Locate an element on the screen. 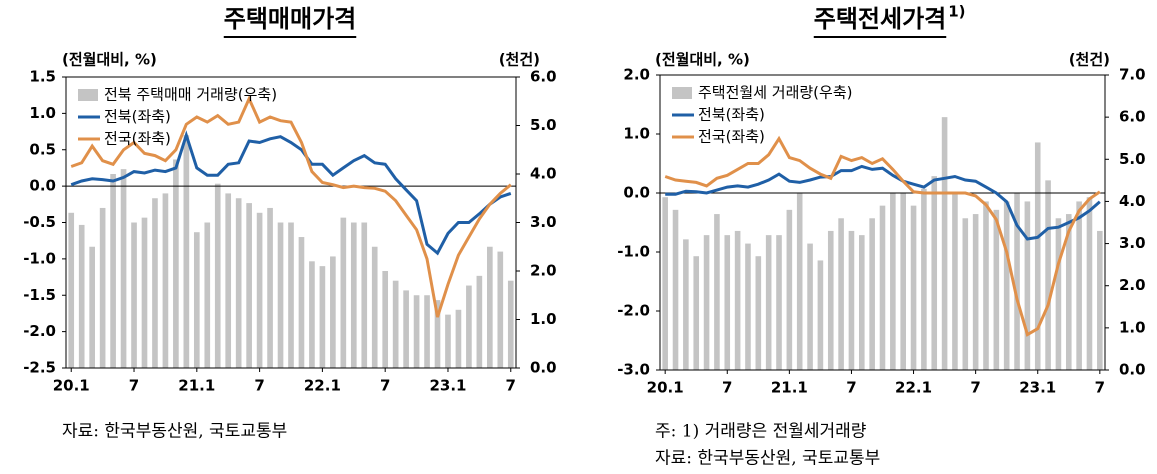 Image resolution: width=1157 pixels, height=474 pixels. y-tick-label: 1.5 is located at coordinates (42, 77).